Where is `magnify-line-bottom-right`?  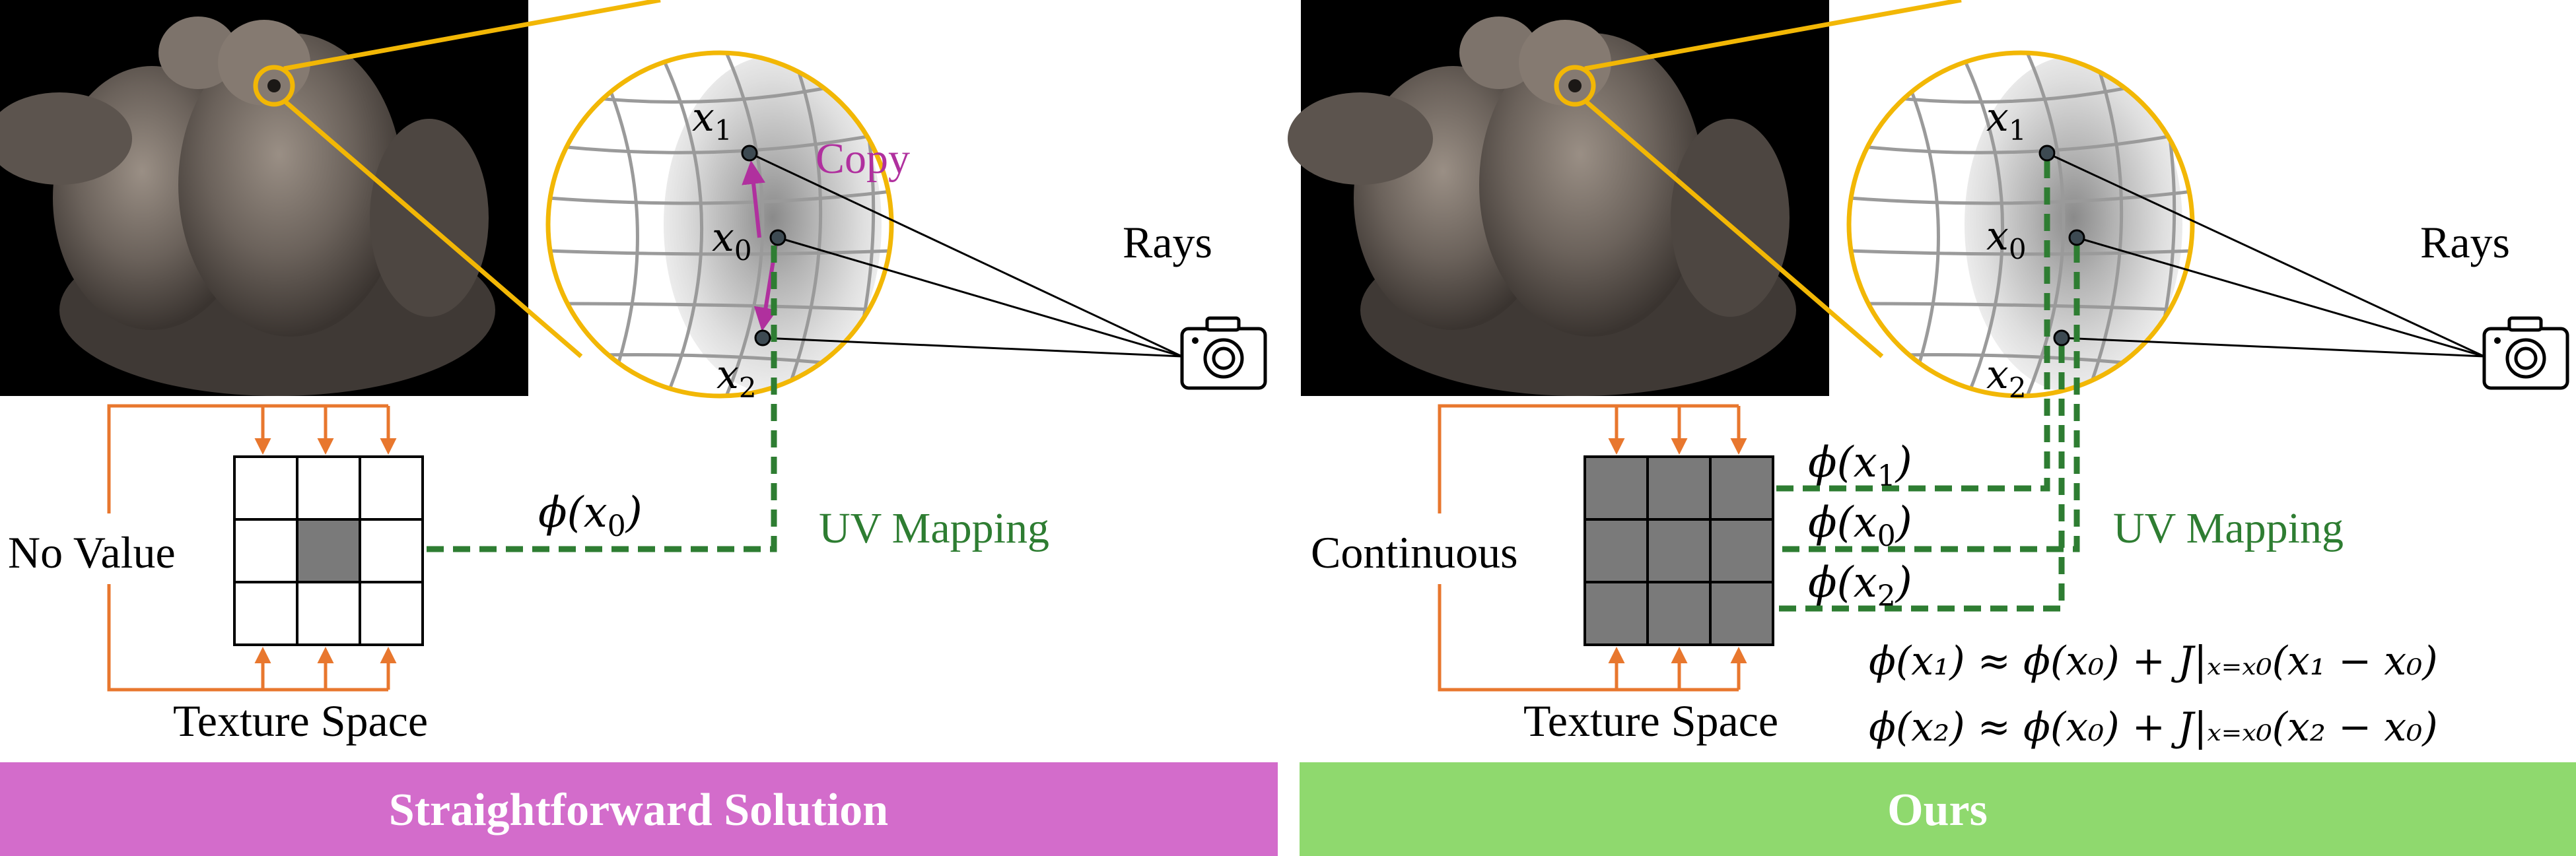 magnify-line-bottom-right is located at coordinates (1734, 229).